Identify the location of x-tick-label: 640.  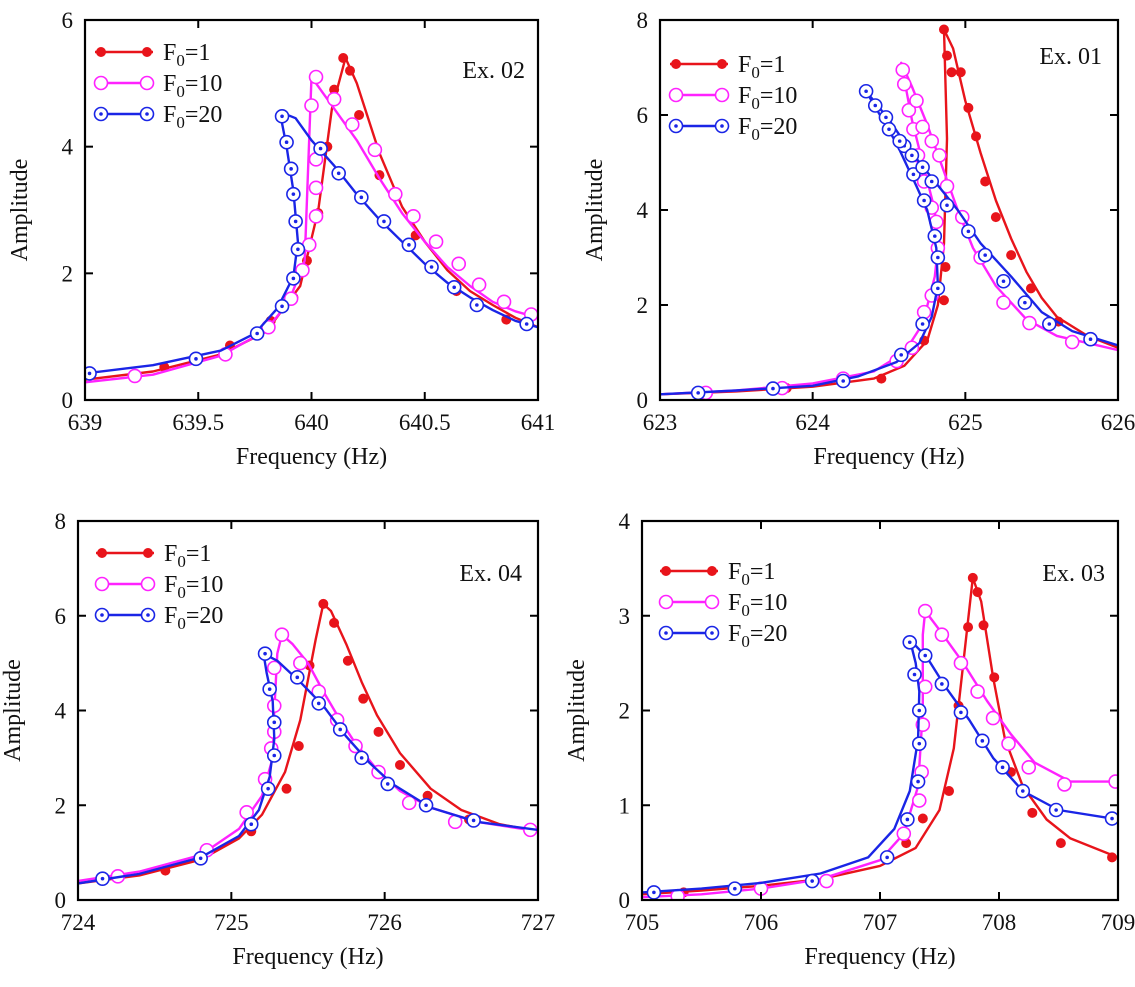
(311, 422).